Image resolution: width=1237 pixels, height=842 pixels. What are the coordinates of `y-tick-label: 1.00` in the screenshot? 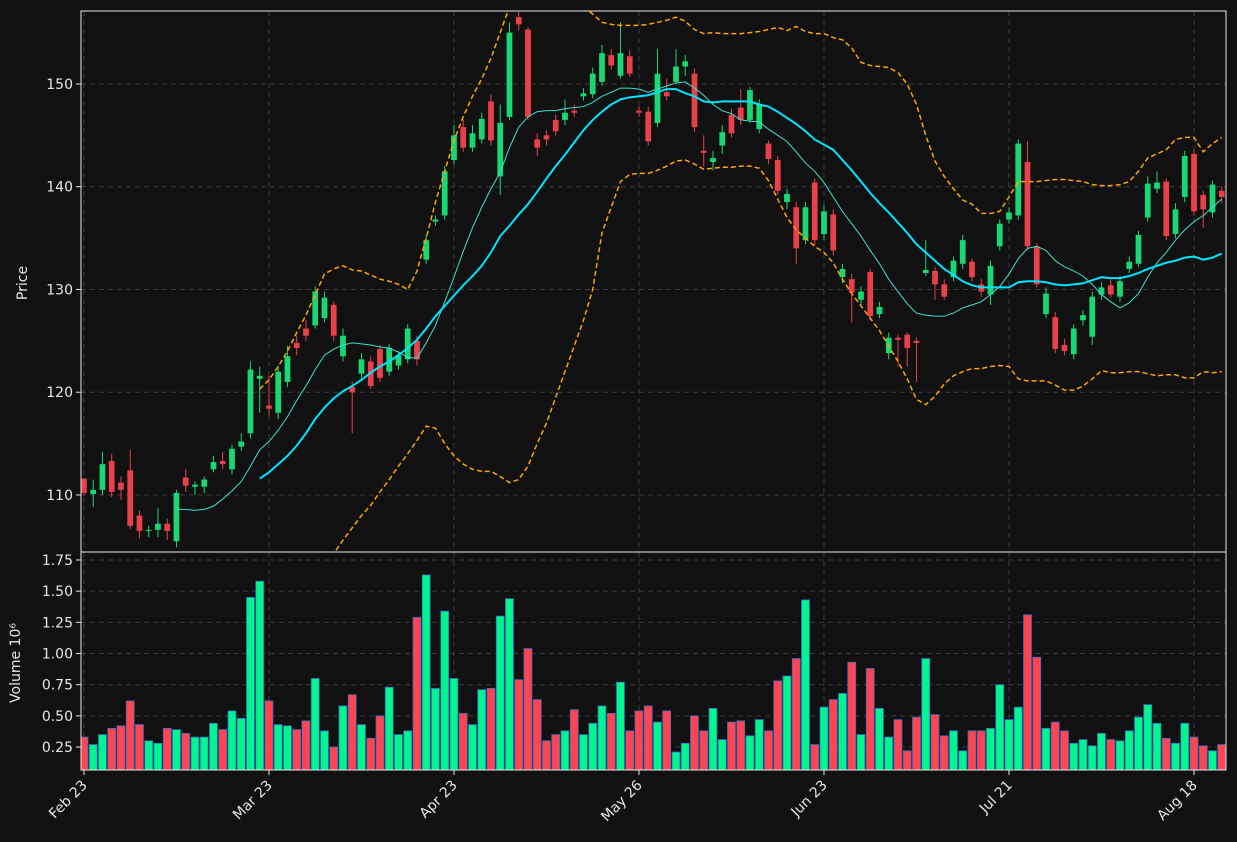 It's located at (57, 655).